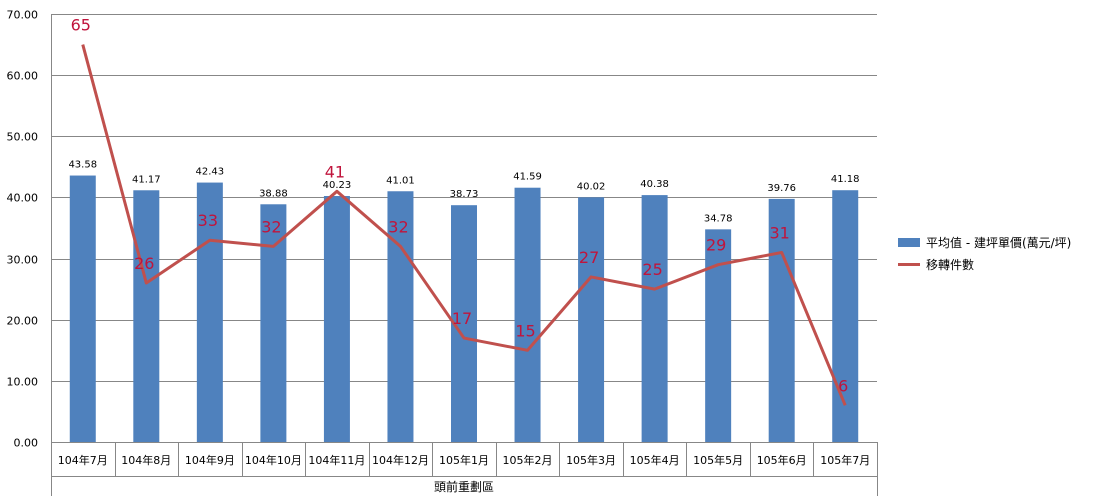 The width and height of the screenshot is (1100, 503). What do you see at coordinates (843, 385) in the screenshot?
I see `line-data-label: 6` at bounding box center [843, 385].